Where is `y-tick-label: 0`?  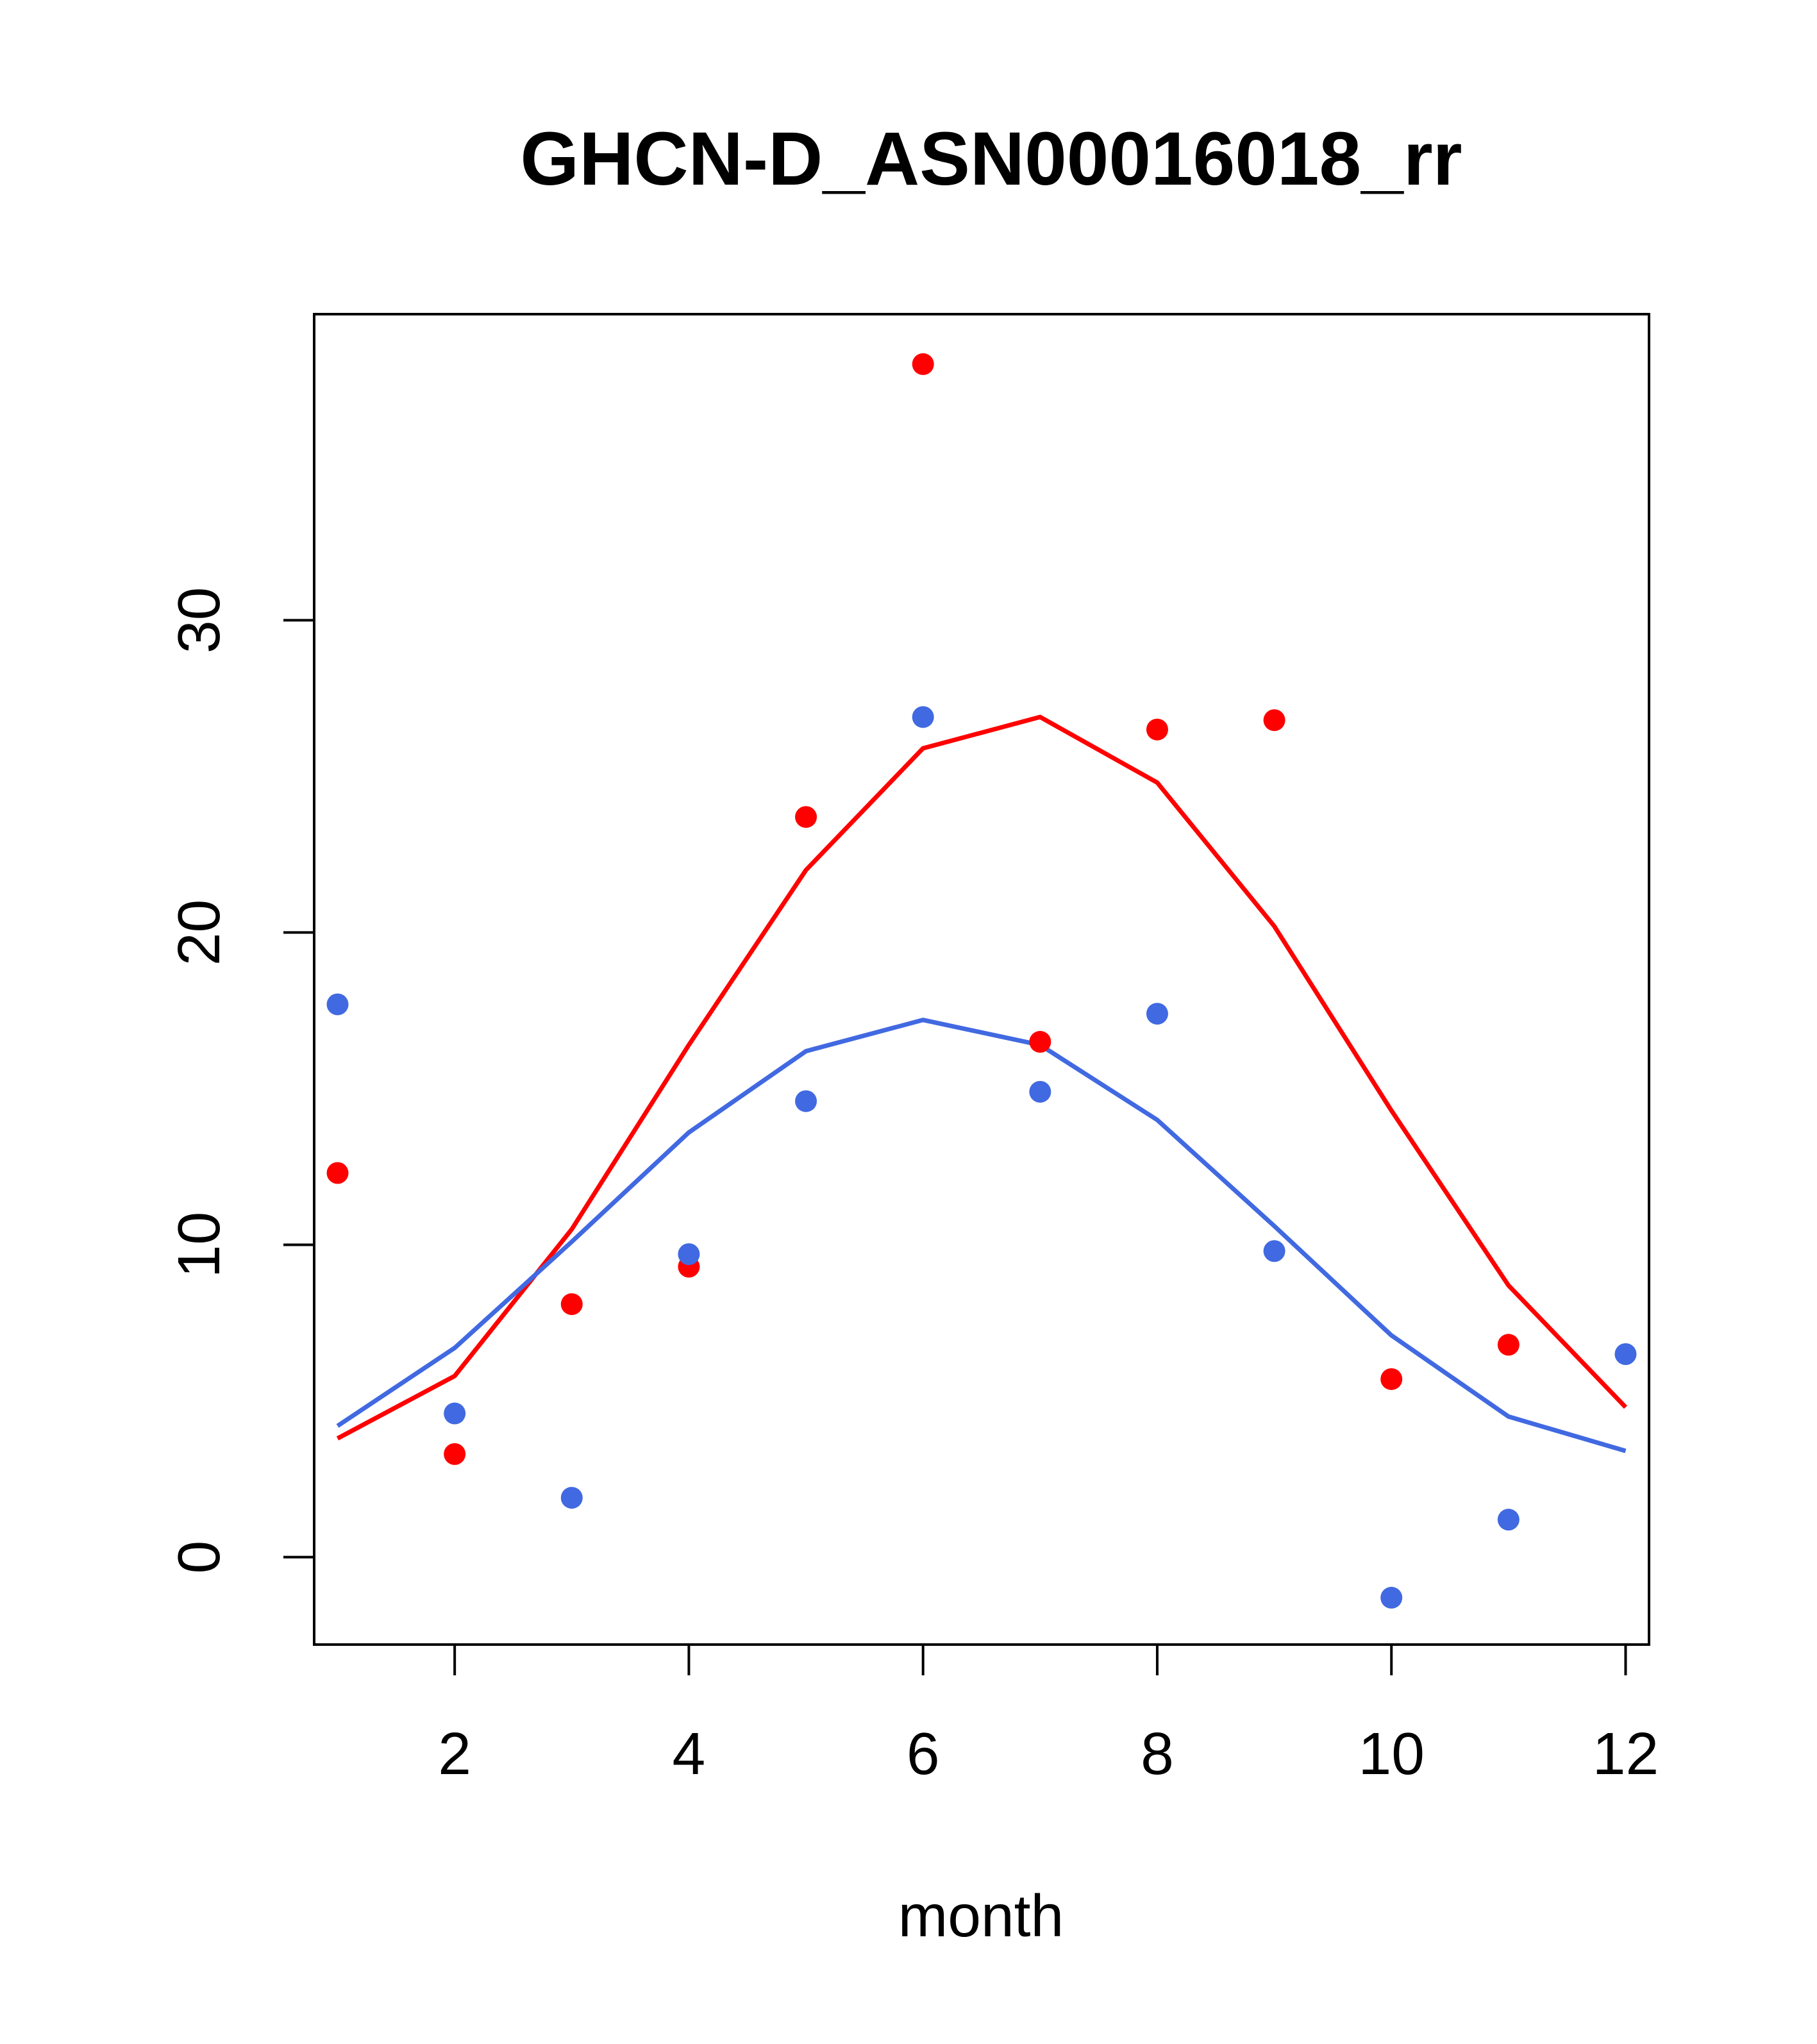
y-tick-label: 0 is located at coordinates (198, 1557).